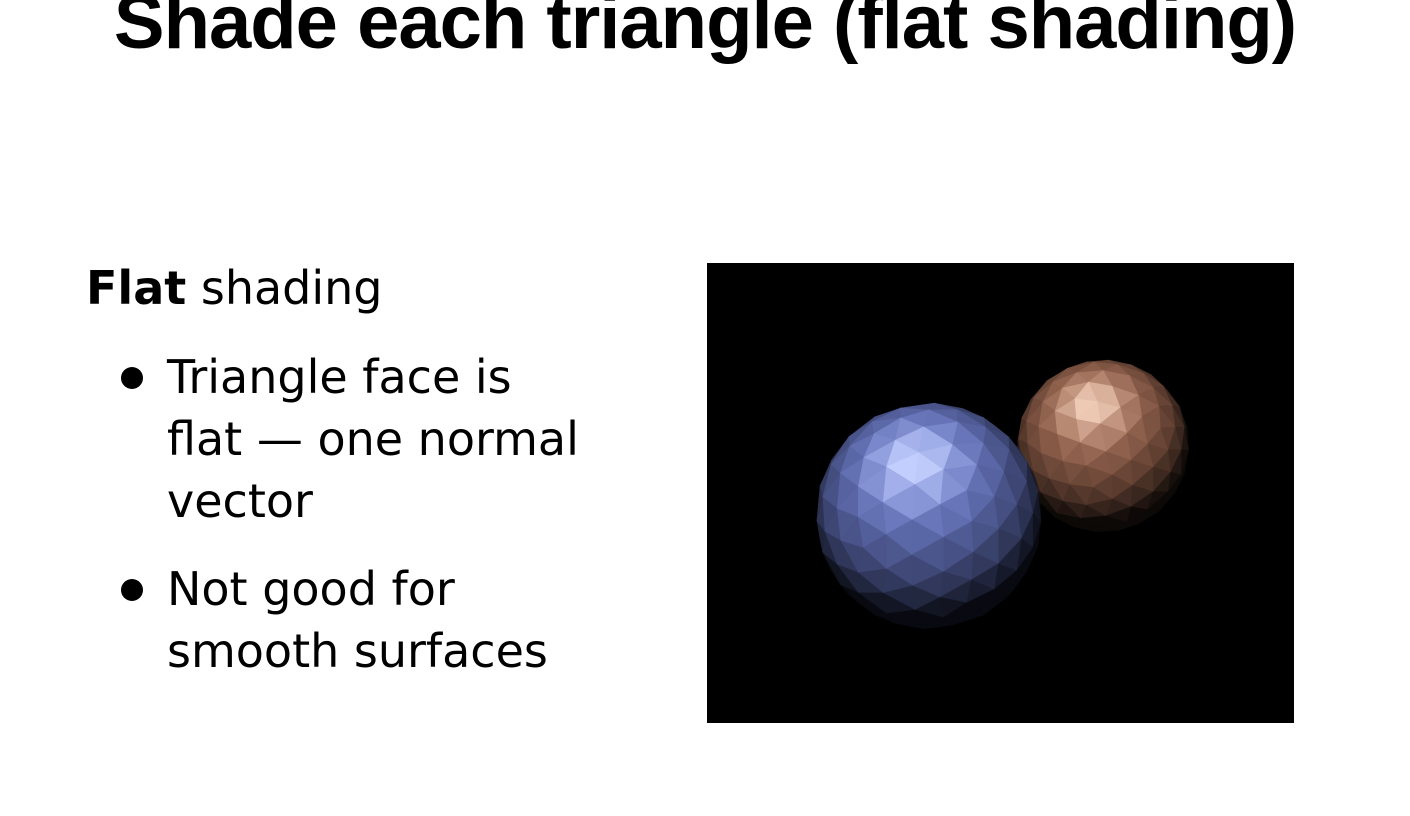 This screenshot has height=816, width=1410. What do you see at coordinates (240, 501) in the screenshot?
I see `bullet-line: vector` at bounding box center [240, 501].